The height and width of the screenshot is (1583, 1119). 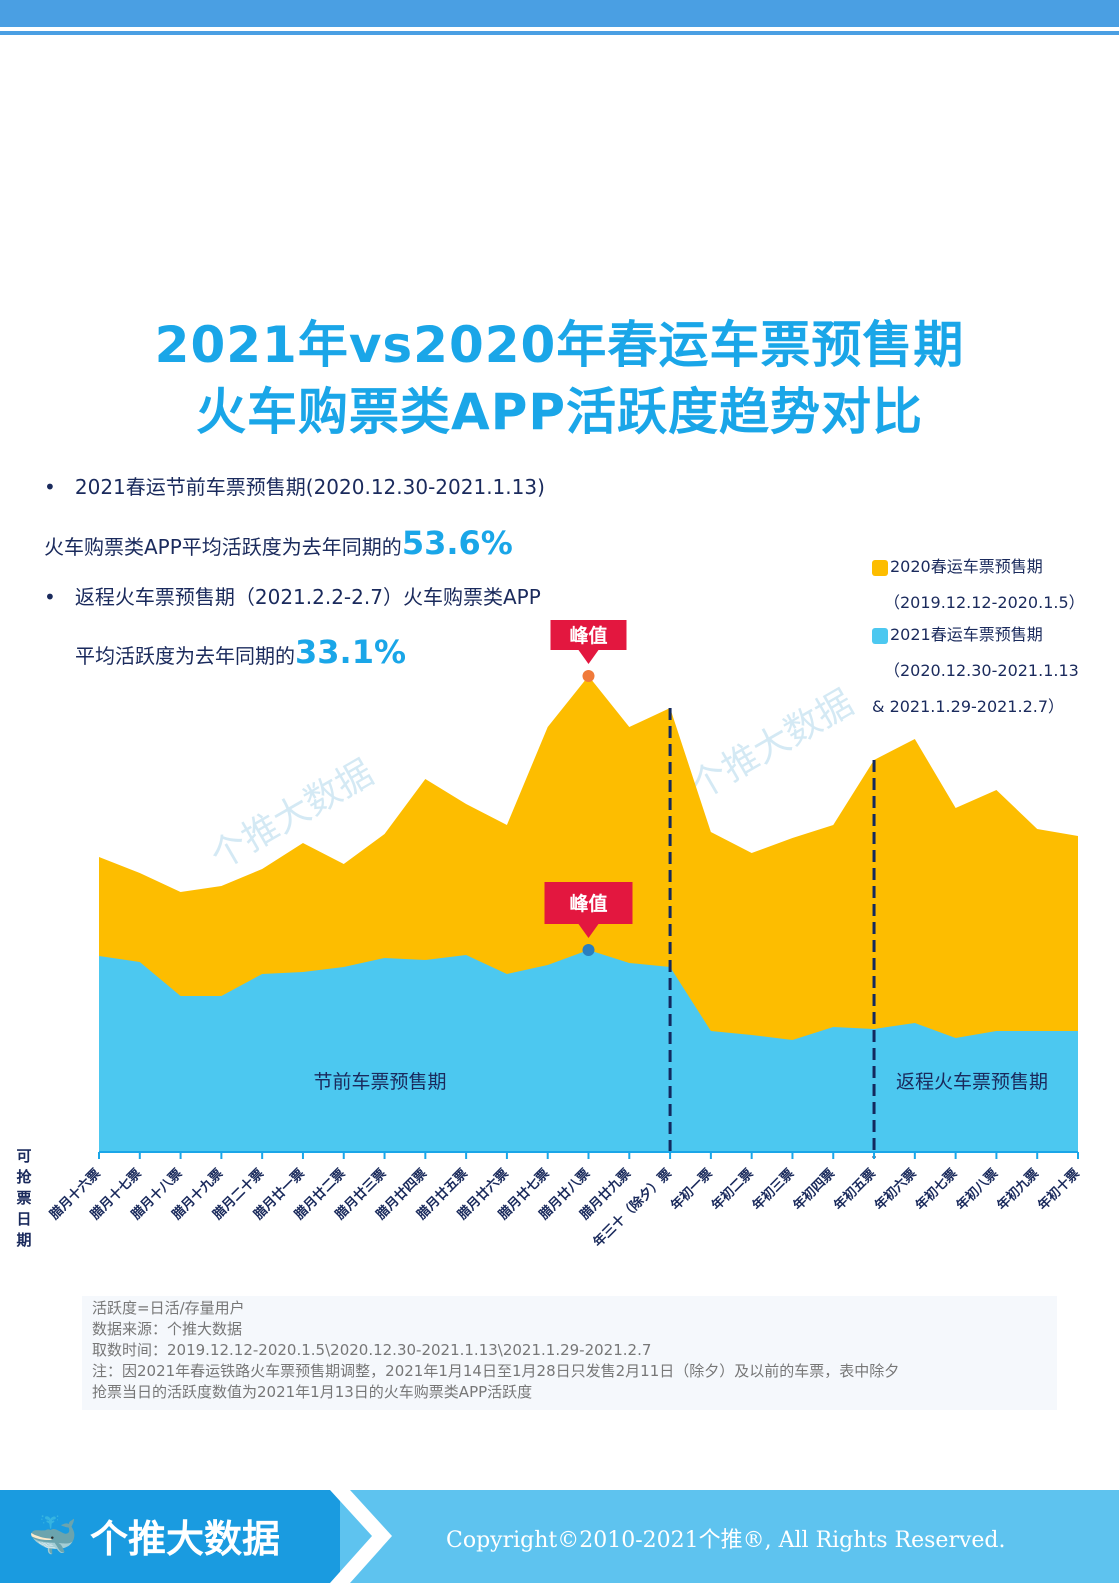 I want to click on legend-swatch-2021, so click(x=880, y=635).